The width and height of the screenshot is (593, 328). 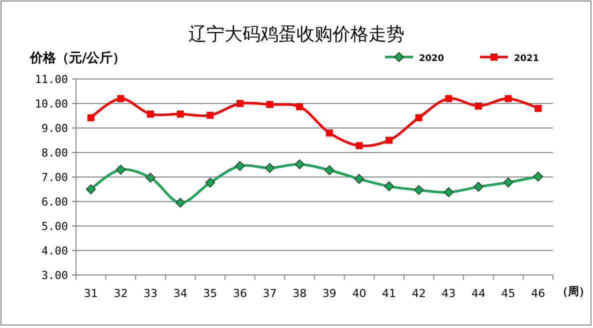 What do you see at coordinates (180, 293) in the screenshot?
I see `x-tick-label: 34` at bounding box center [180, 293].